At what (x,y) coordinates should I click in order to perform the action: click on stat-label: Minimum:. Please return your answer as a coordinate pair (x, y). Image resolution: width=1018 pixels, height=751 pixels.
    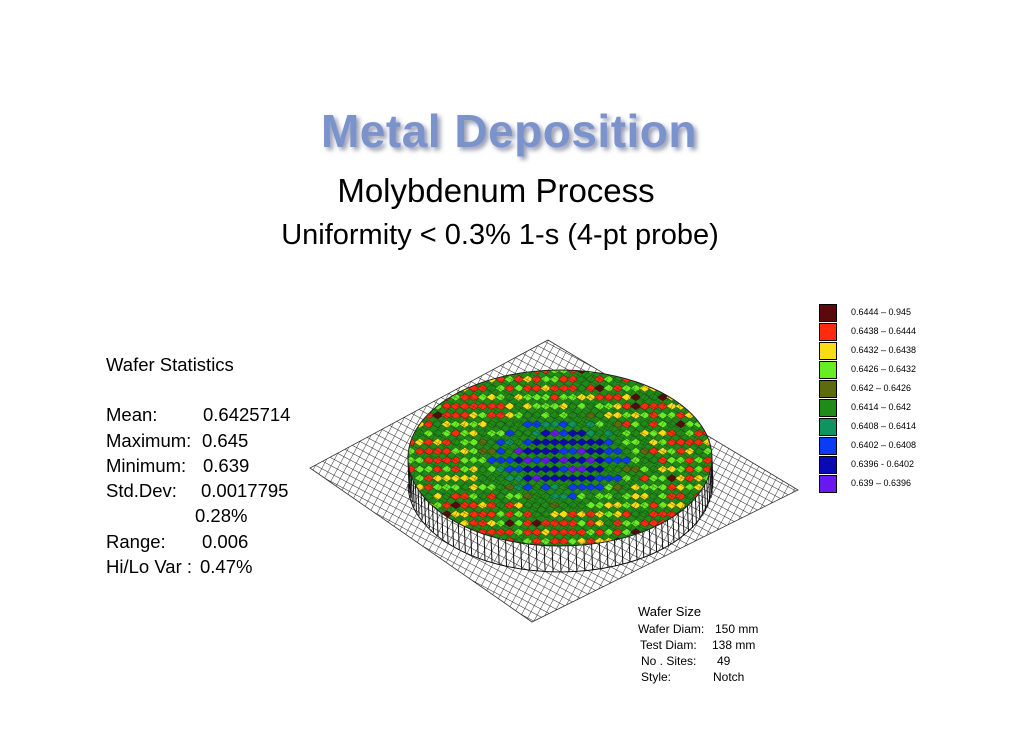
    Looking at the image, I should click on (146, 465).